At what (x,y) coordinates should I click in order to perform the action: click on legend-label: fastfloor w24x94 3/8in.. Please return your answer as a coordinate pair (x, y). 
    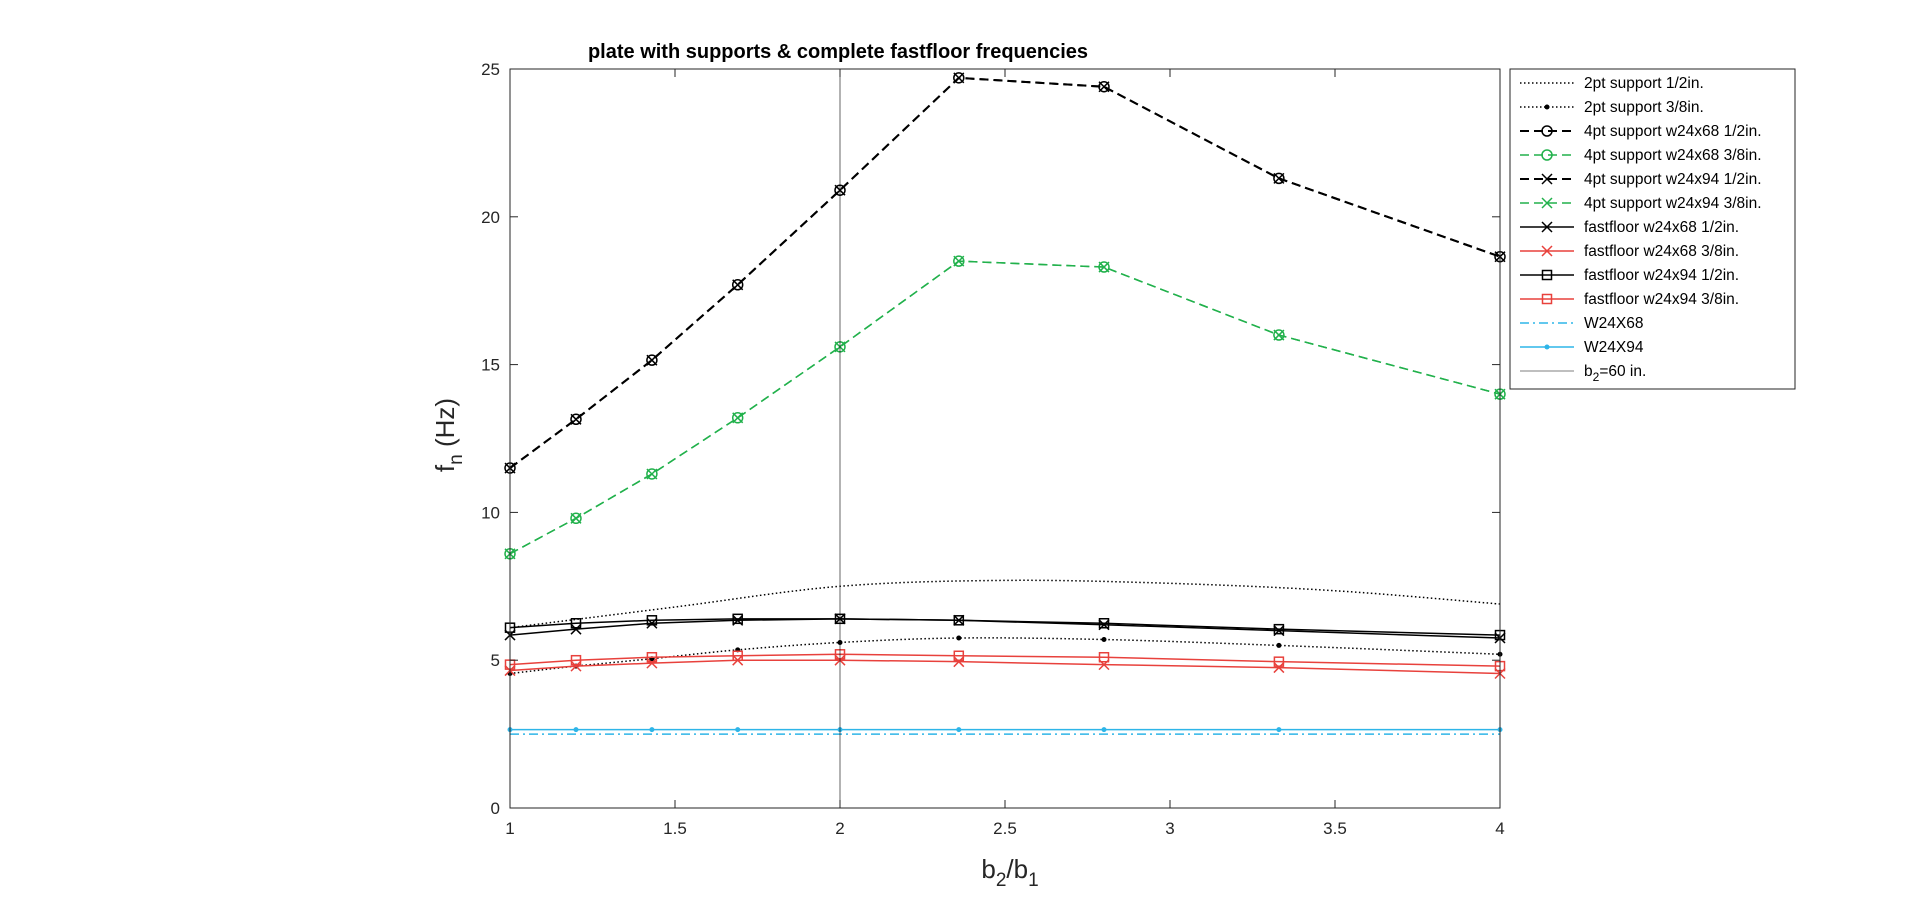
    Looking at the image, I should click on (1661, 299).